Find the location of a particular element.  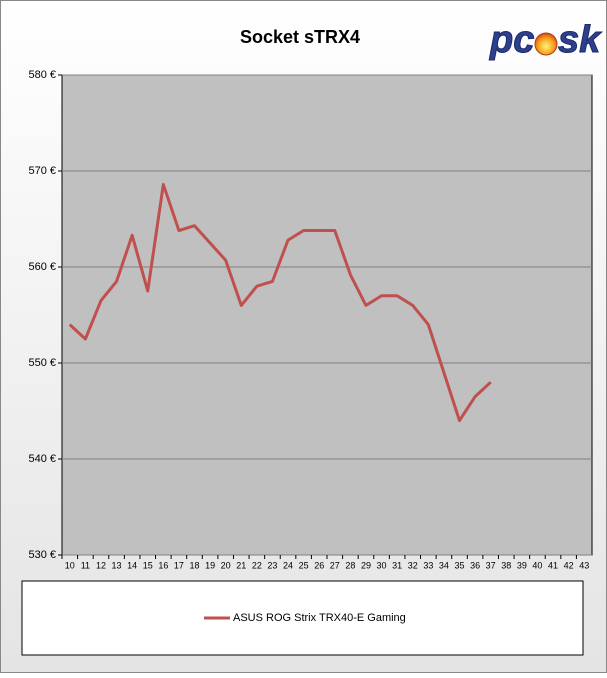

x-tick-label: 27 is located at coordinates (335, 565).